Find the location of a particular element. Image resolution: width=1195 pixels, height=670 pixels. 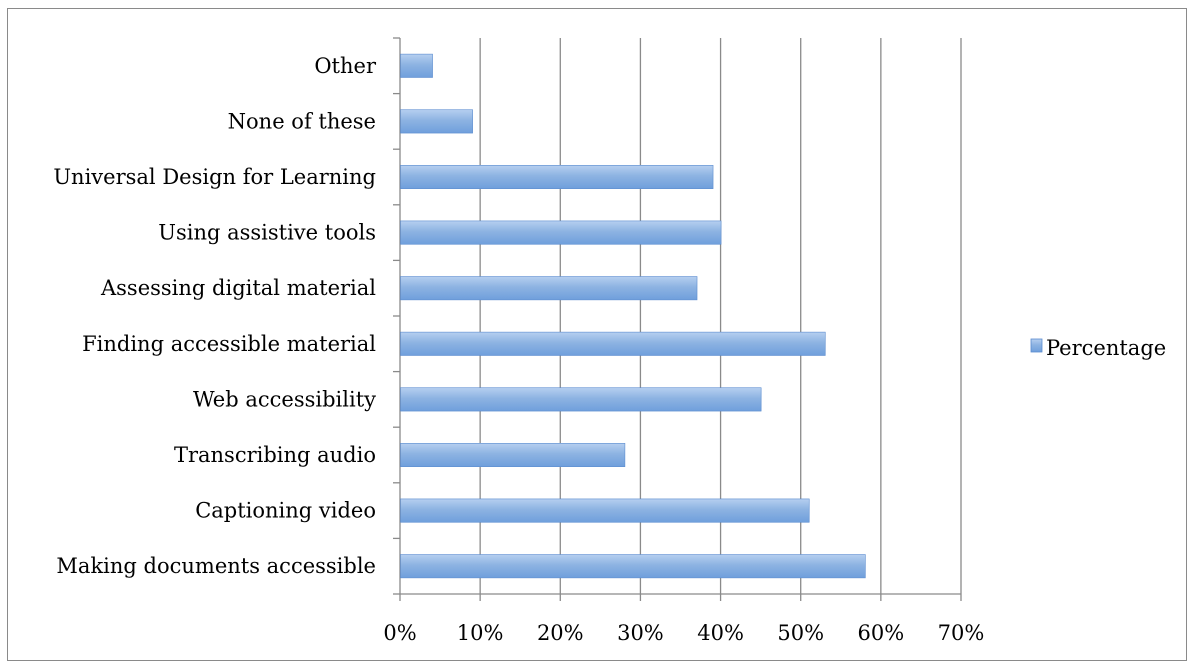

legend: Percentage is located at coordinates (1098, 348).